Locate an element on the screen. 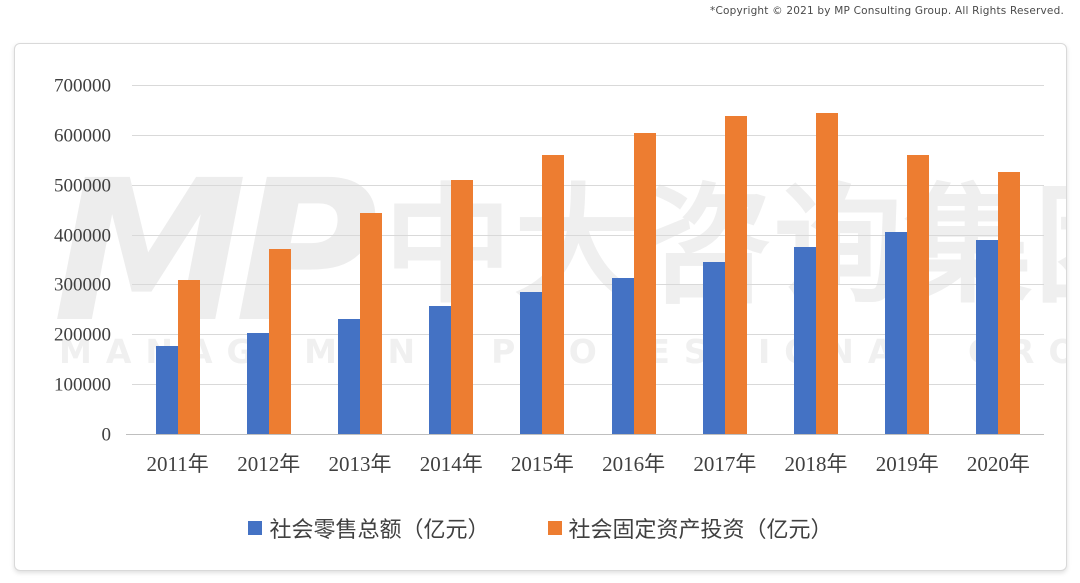 The height and width of the screenshot is (583, 1080). bar-group-2015 is located at coordinates (542, 260).